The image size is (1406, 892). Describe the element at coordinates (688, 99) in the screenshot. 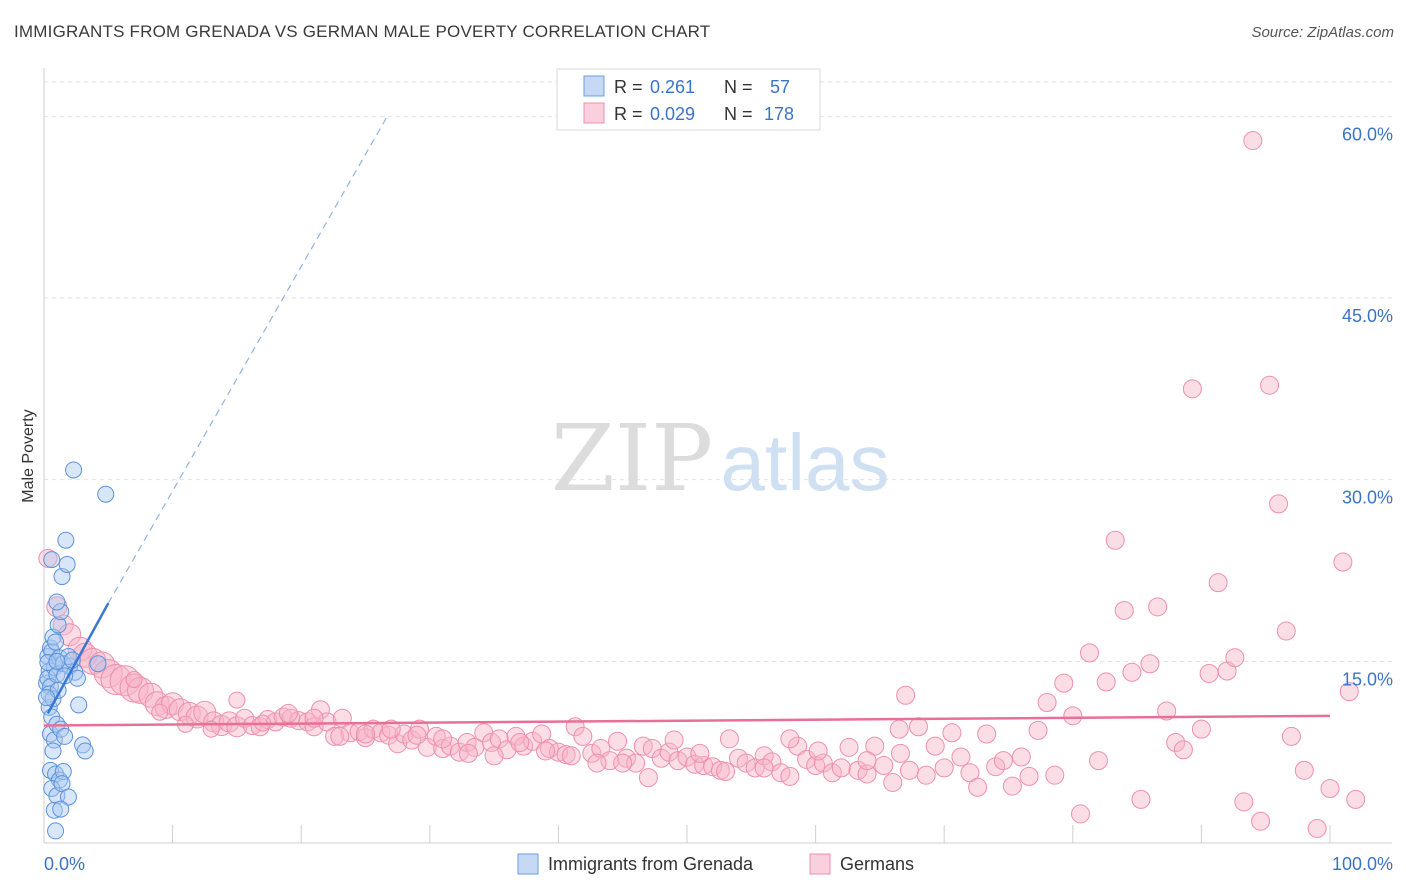

I see `stats-legend: R = 0.261 N = 57 R = 0.029 N = 178` at that location.